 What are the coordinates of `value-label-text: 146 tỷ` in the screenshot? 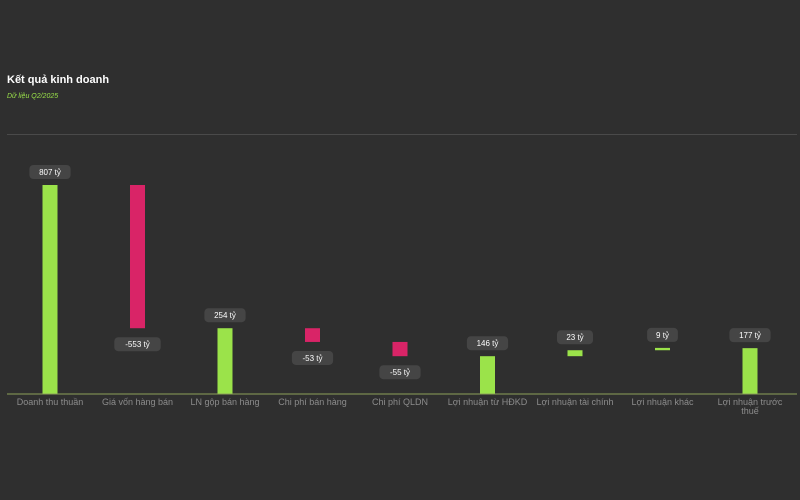 It's located at (488, 343).